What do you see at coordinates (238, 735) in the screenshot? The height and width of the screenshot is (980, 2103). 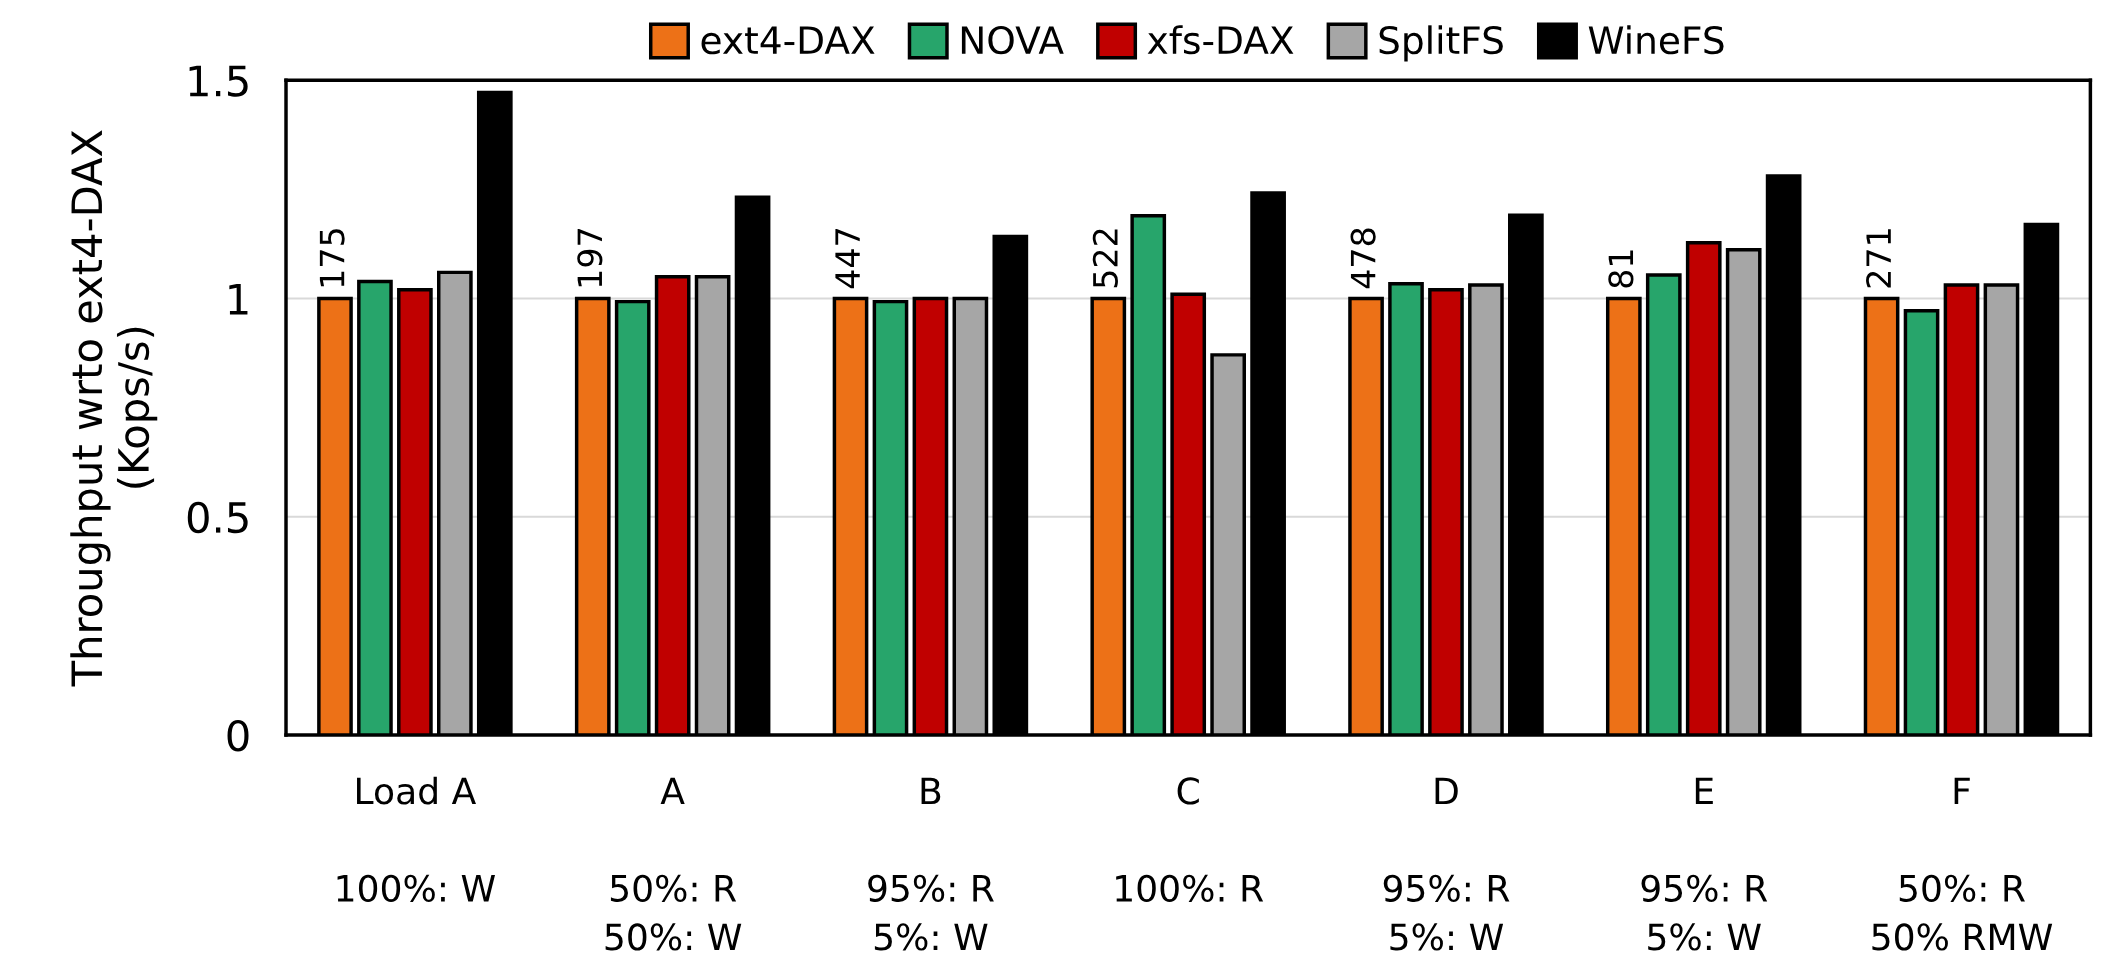 I see `y-tick-label: 0` at bounding box center [238, 735].